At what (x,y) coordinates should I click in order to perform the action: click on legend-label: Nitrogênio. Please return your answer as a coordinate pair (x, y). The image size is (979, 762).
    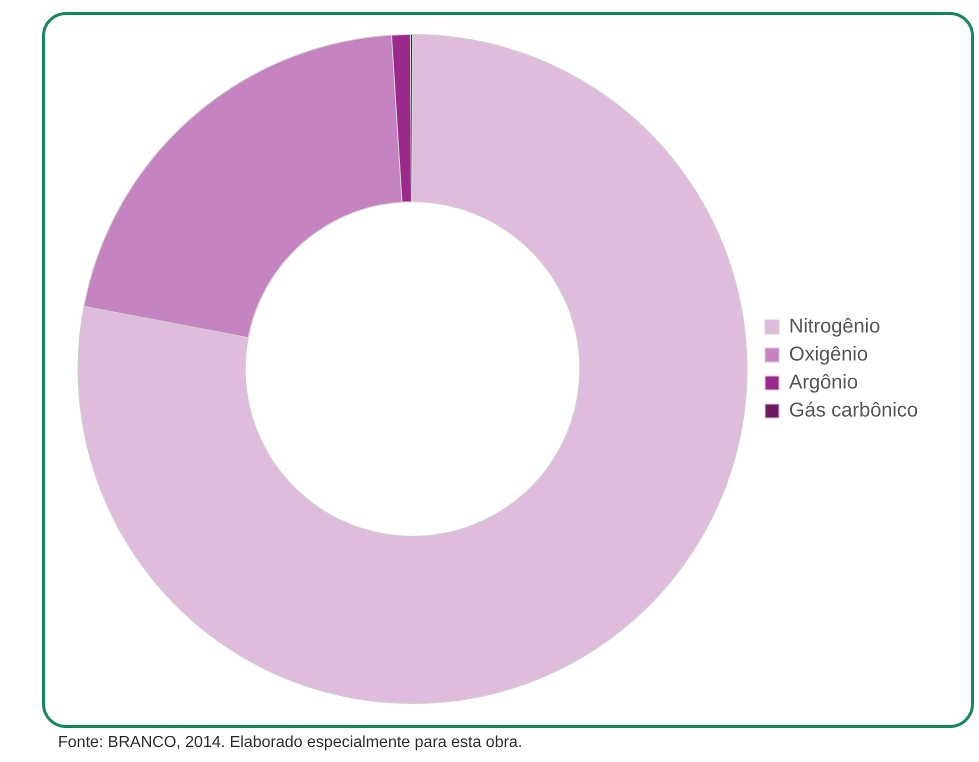
    Looking at the image, I should click on (834, 327).